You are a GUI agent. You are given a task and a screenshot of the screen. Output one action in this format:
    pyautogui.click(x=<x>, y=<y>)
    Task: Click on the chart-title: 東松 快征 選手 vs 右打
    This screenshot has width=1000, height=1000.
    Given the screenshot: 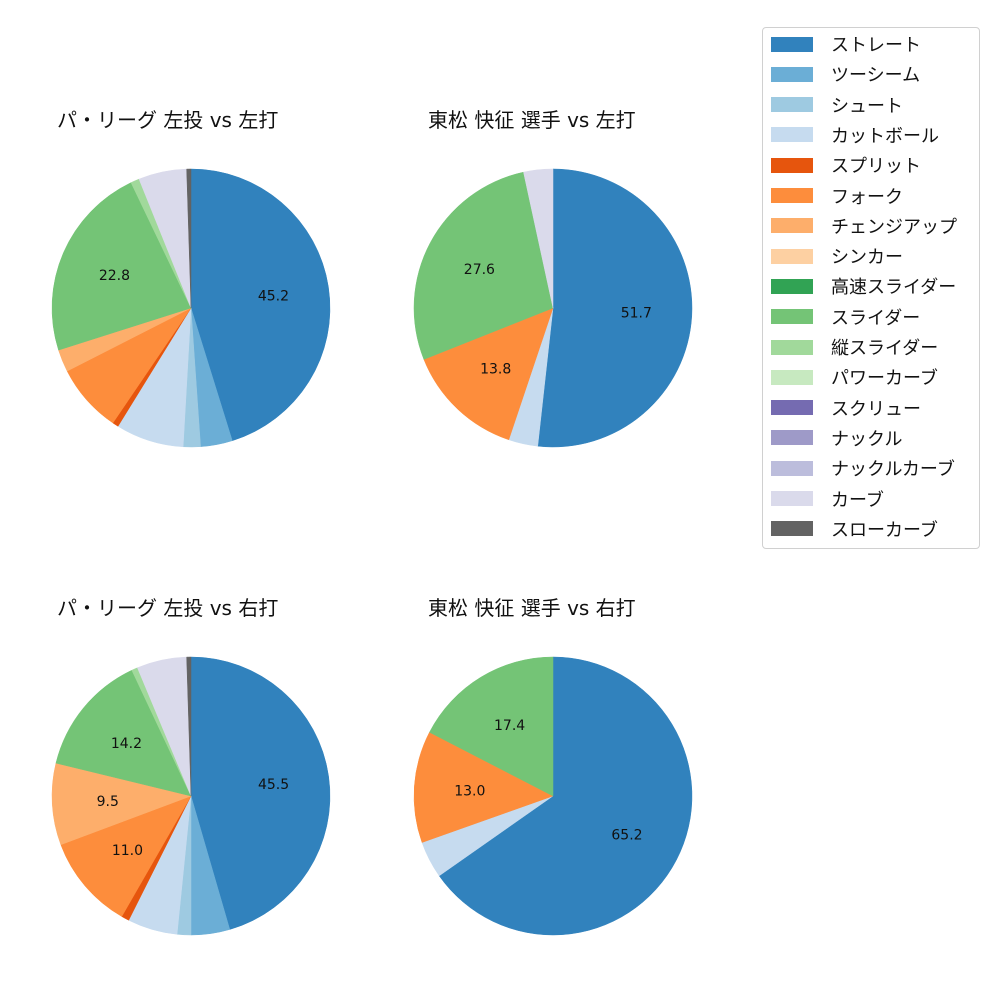 What is the action you would take?
    pyautogui.click(x=532, y=608)
    